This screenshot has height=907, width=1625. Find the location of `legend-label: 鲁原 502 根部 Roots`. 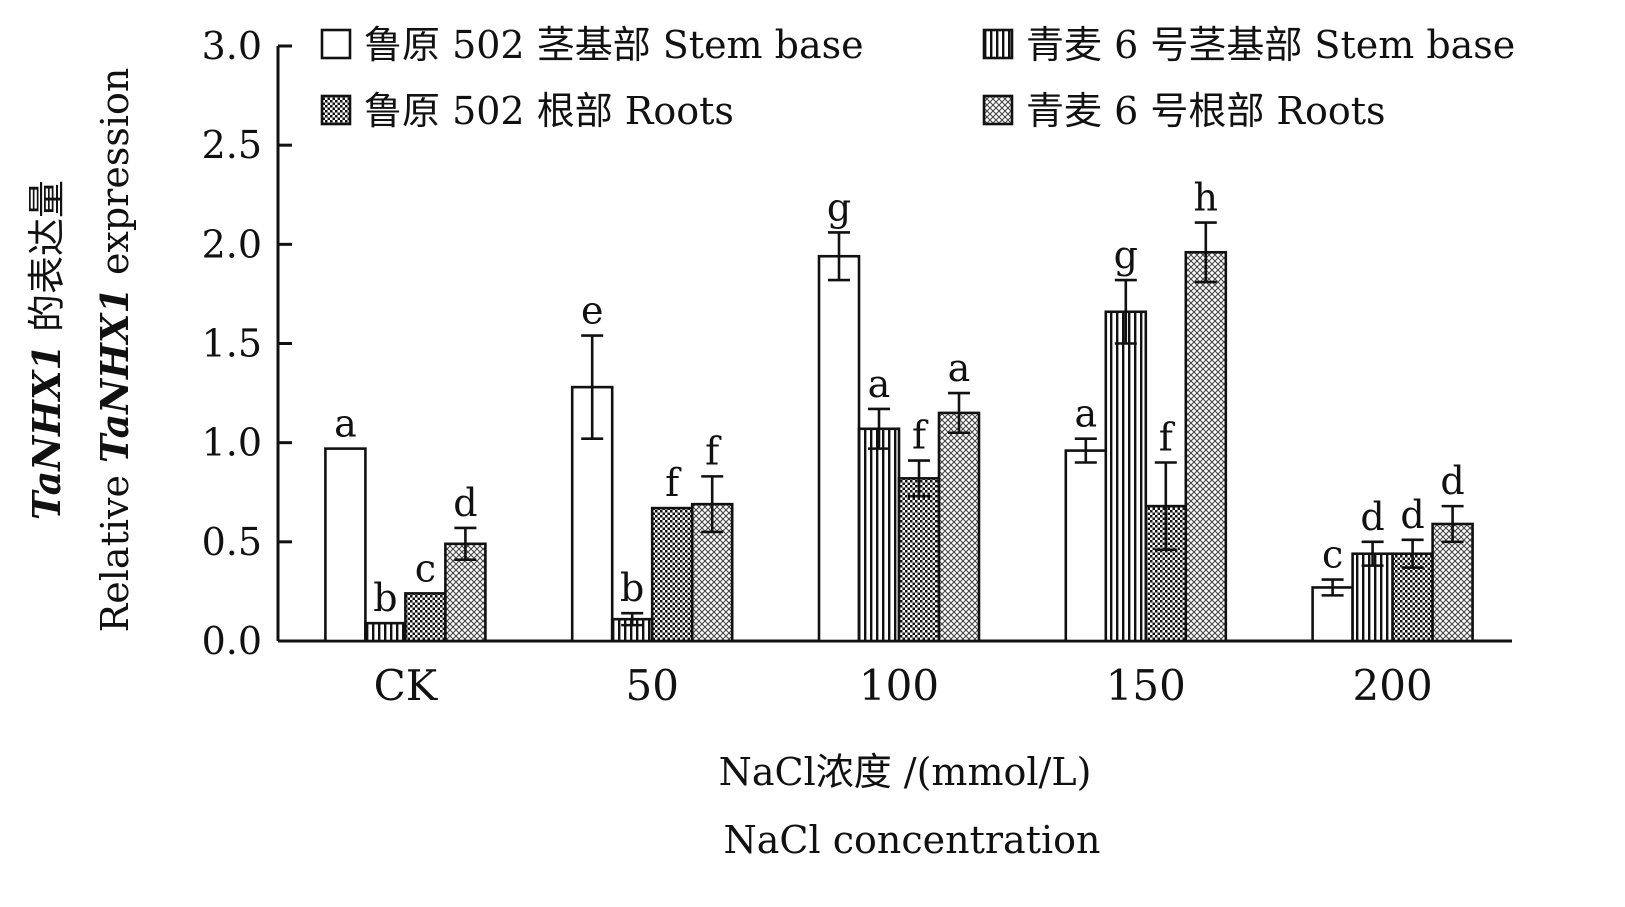

legend-label: 鲁原 502 根部 Roots is located at coordinates (549, 111).